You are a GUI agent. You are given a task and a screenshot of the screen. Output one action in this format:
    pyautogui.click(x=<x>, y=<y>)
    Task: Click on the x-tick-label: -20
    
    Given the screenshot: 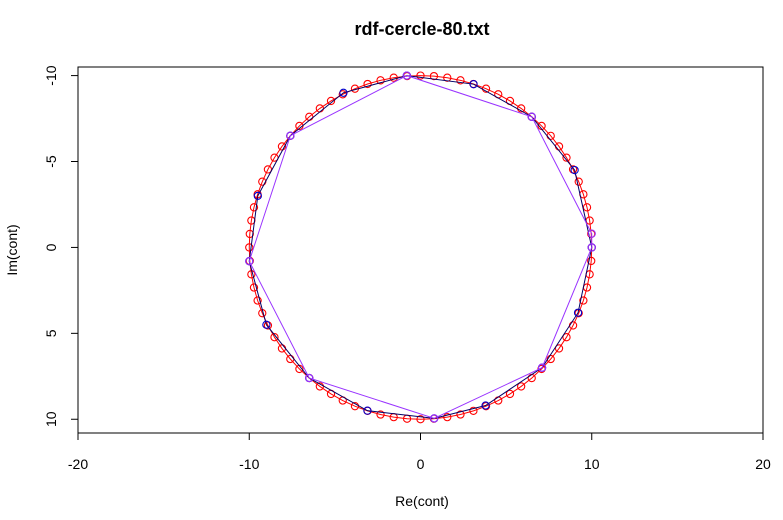 What is the action you would take?
    pyautogui.click(x=78, y=464)
    